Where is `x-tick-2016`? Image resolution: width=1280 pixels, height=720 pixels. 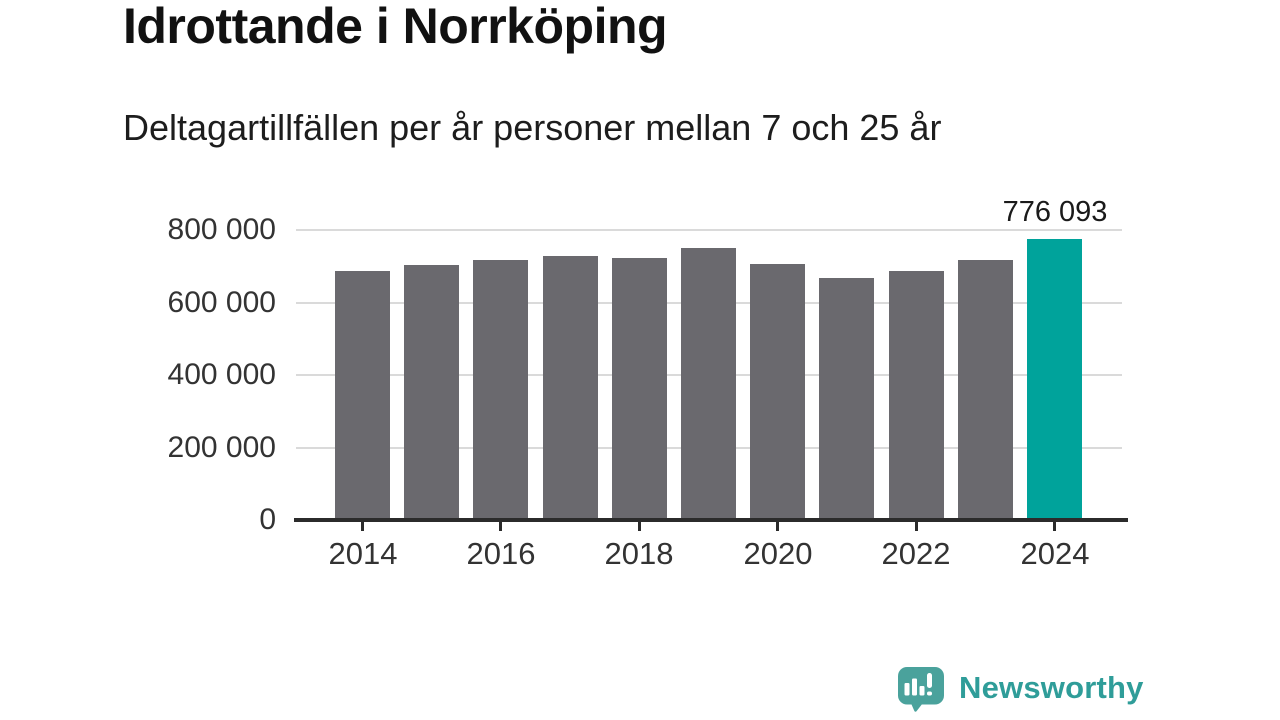
x-tick-2016 is located at coordinates (500, 526).